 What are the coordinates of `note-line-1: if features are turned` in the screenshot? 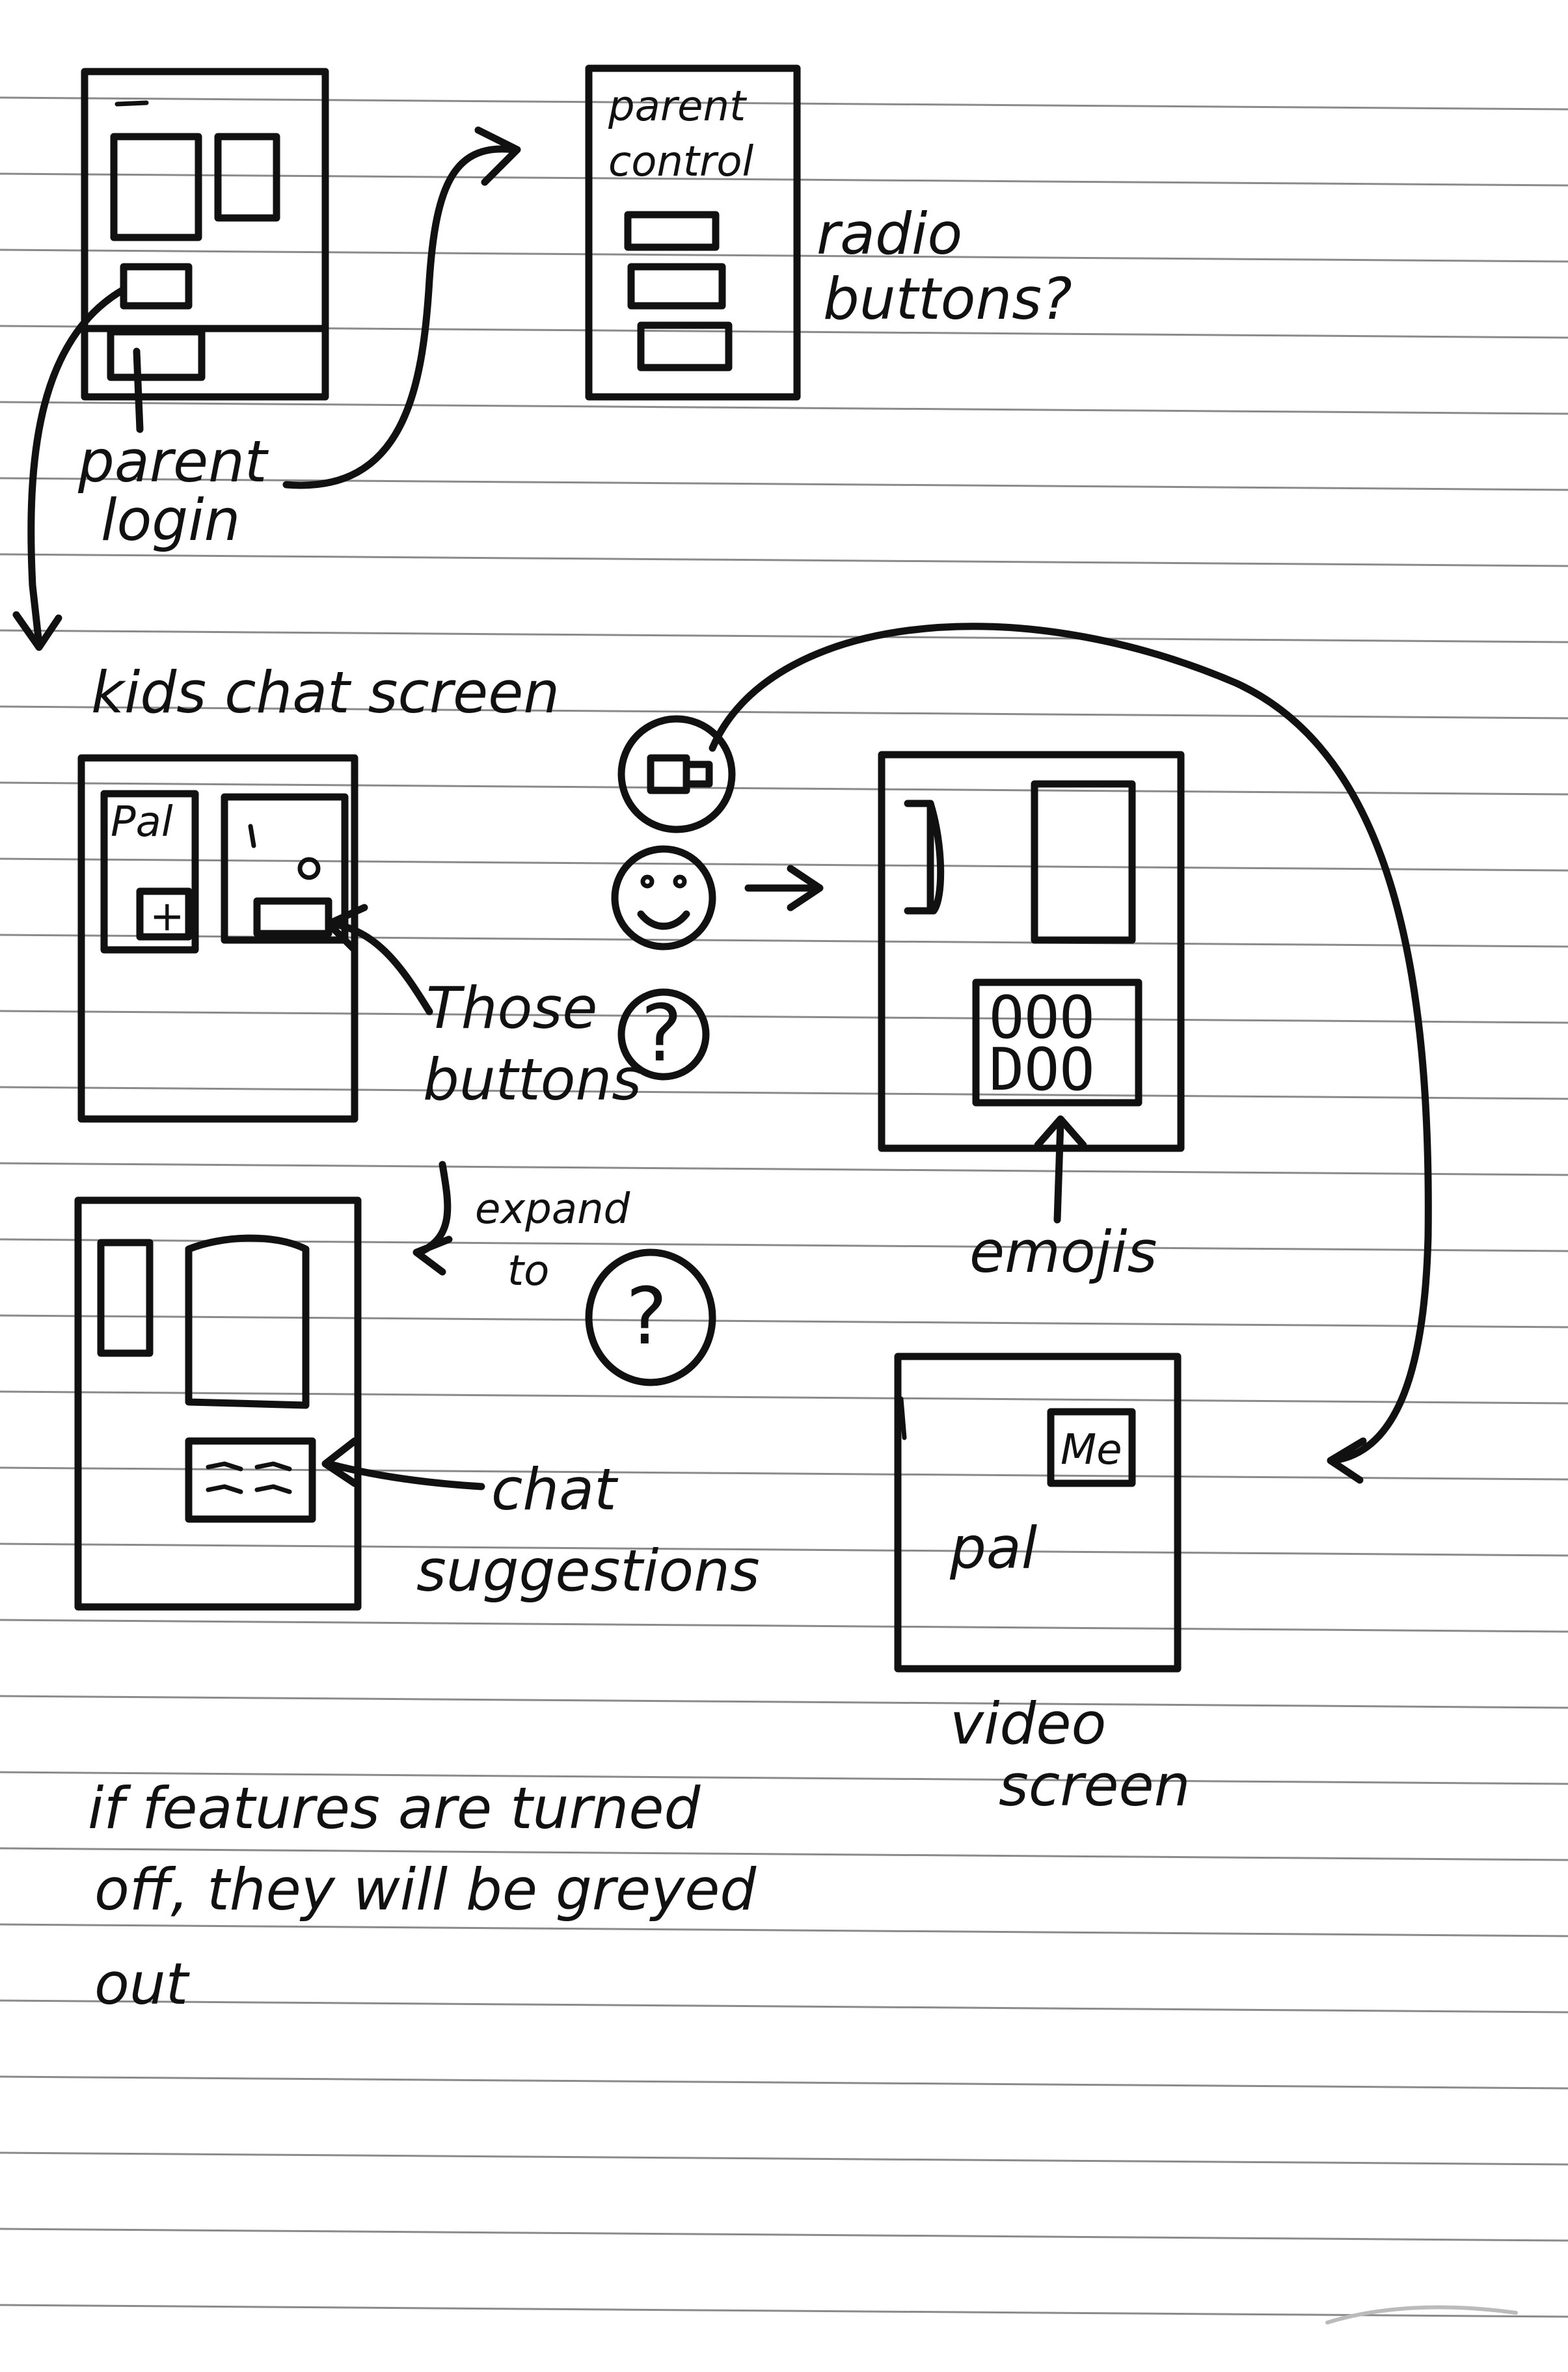 It's located at (394, 1808).